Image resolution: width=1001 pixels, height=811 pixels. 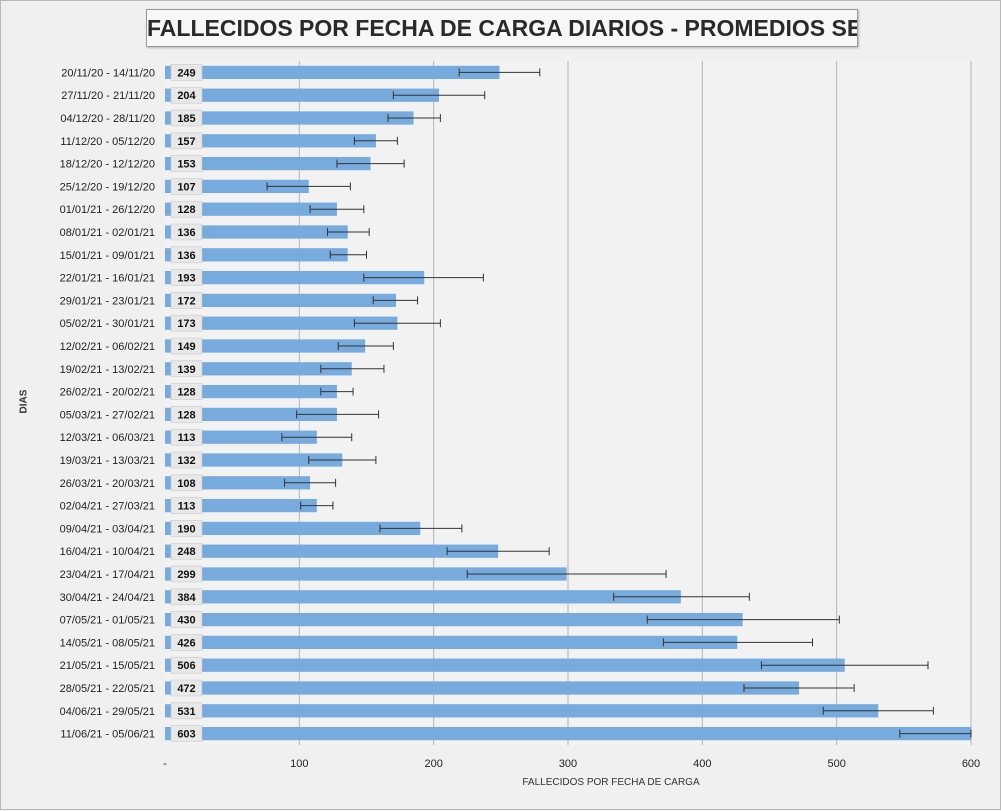 I want to click on data-label: 603, so click(x=186, y=735).